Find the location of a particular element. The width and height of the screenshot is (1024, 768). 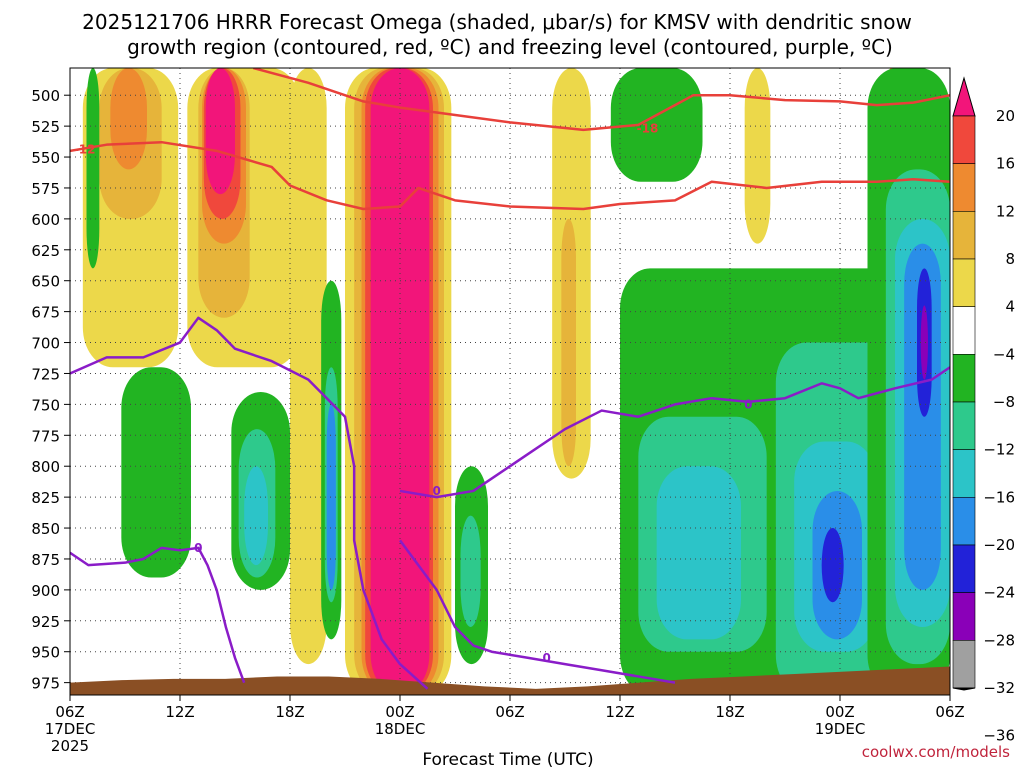

y-tick-label: 650 is located at coordinates (45, 282).